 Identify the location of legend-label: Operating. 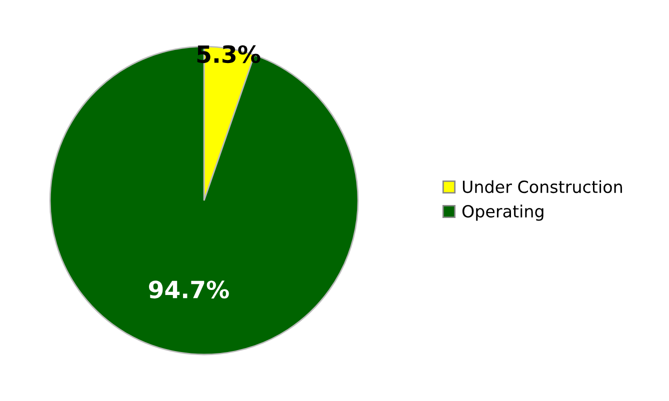
(503, 212).